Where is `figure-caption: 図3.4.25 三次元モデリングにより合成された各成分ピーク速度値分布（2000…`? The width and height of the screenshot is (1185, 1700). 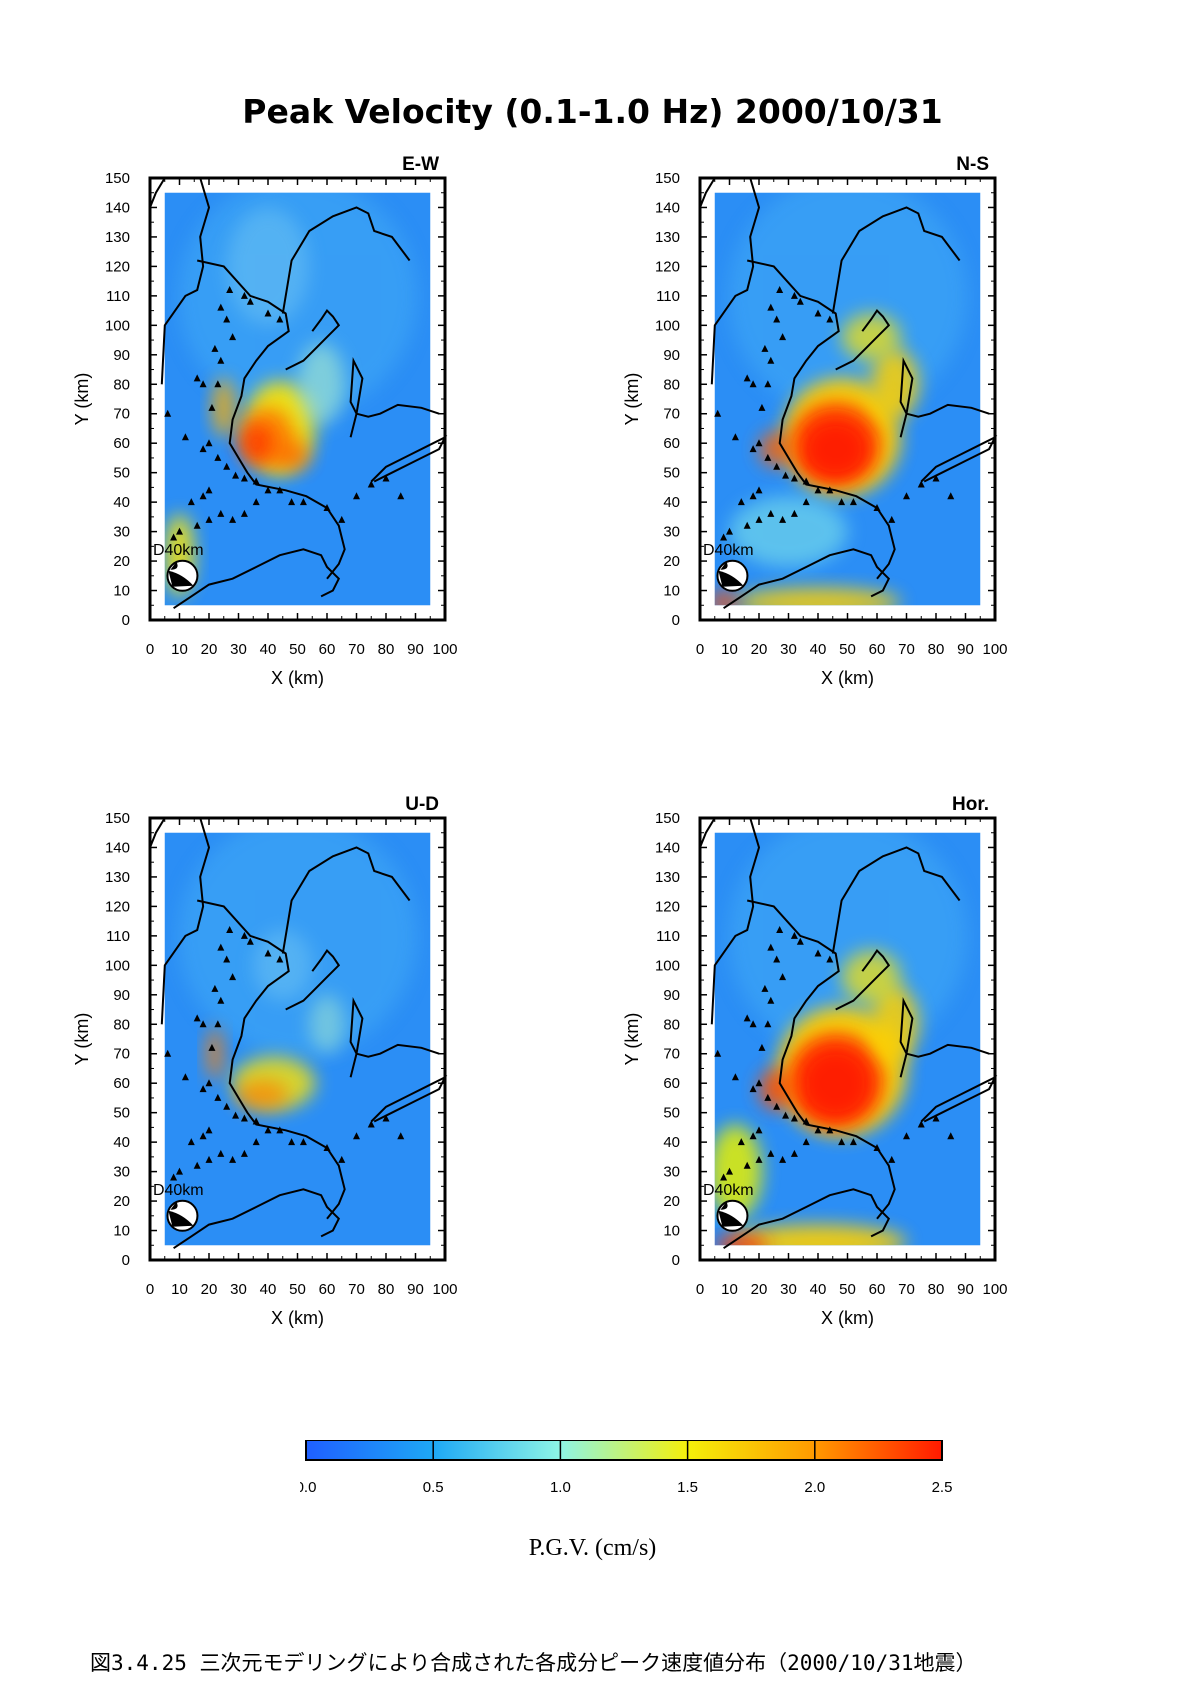 figure-caption: 図3.4.25 三次元モデリングにより合成された各成分ピーク速度値分布（2000… is located at coordinates (533, 1663).